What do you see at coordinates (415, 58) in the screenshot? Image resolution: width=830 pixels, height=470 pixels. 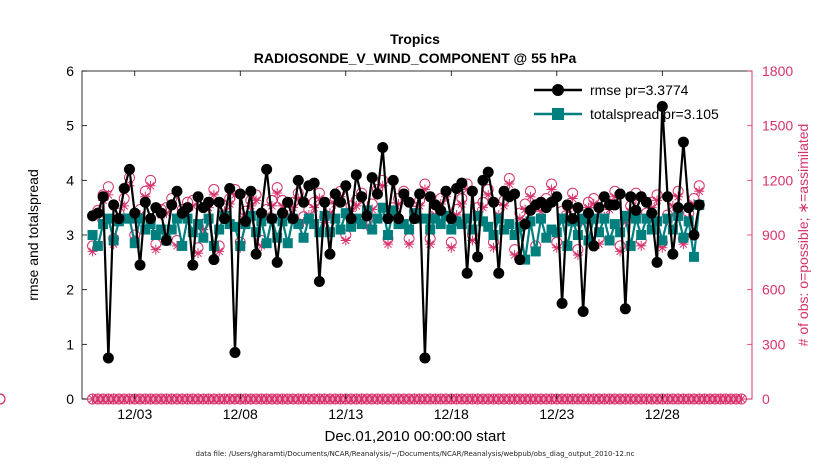 I see `chart-subtitle: RADIOSONDE_V_WIND_COMPONENT @ 55 hPa` at bounding box center [415, 58].